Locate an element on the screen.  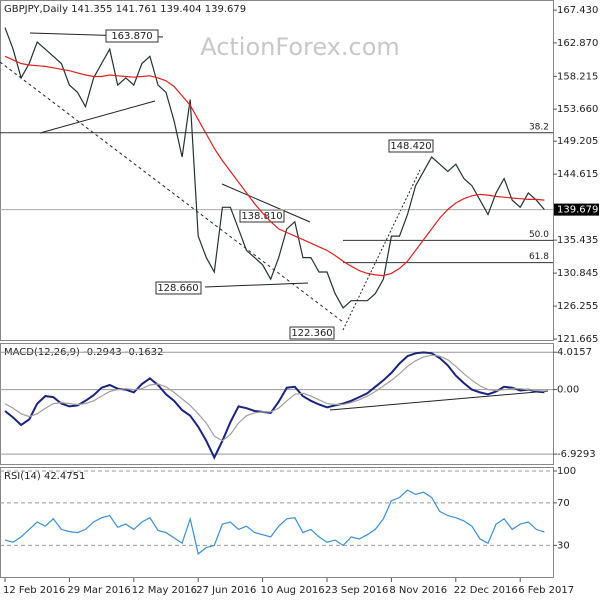
rsi-title: RSI(14) 42.4751 is located at coordinates (44, 476).